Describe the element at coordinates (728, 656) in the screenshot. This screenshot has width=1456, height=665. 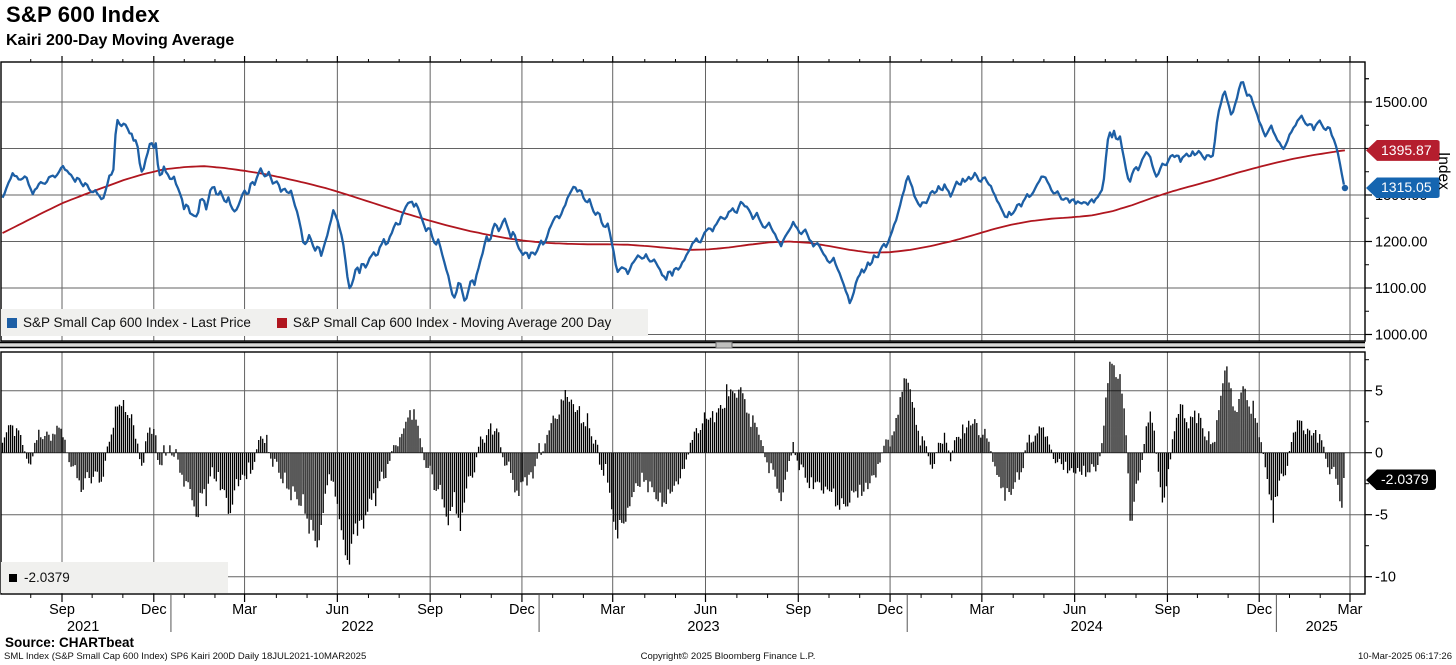
I see `footer-copyright: Copyright© 2025 Bloomberg Finance L.P.` at that location.